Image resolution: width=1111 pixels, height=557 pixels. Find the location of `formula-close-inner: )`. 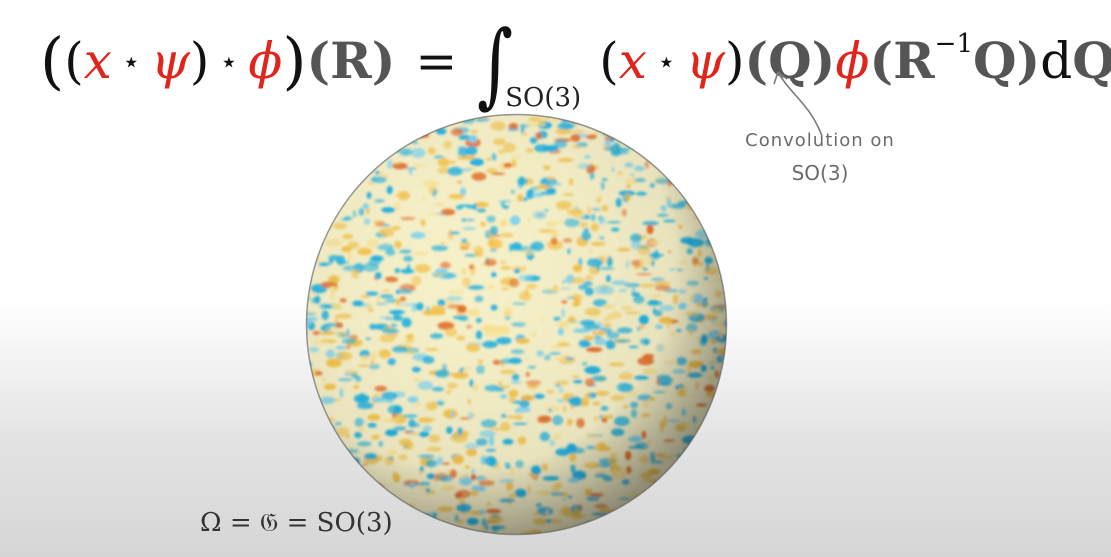

formula-close-inner: ) is located at coordinates (199, 61).